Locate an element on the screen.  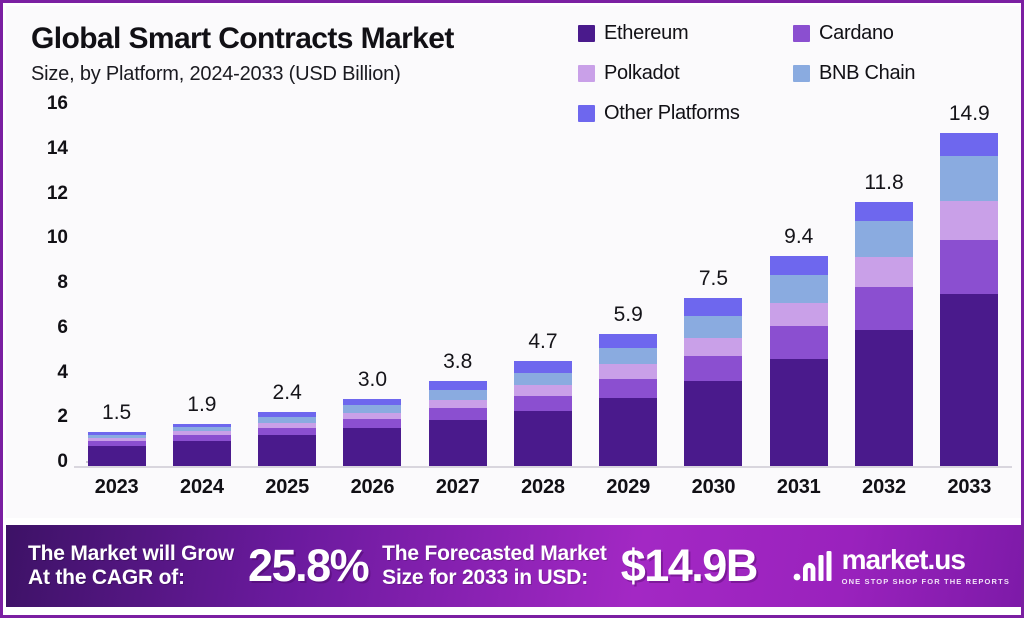
bar-stack: 7.5 is located at coordinates (713, 366).